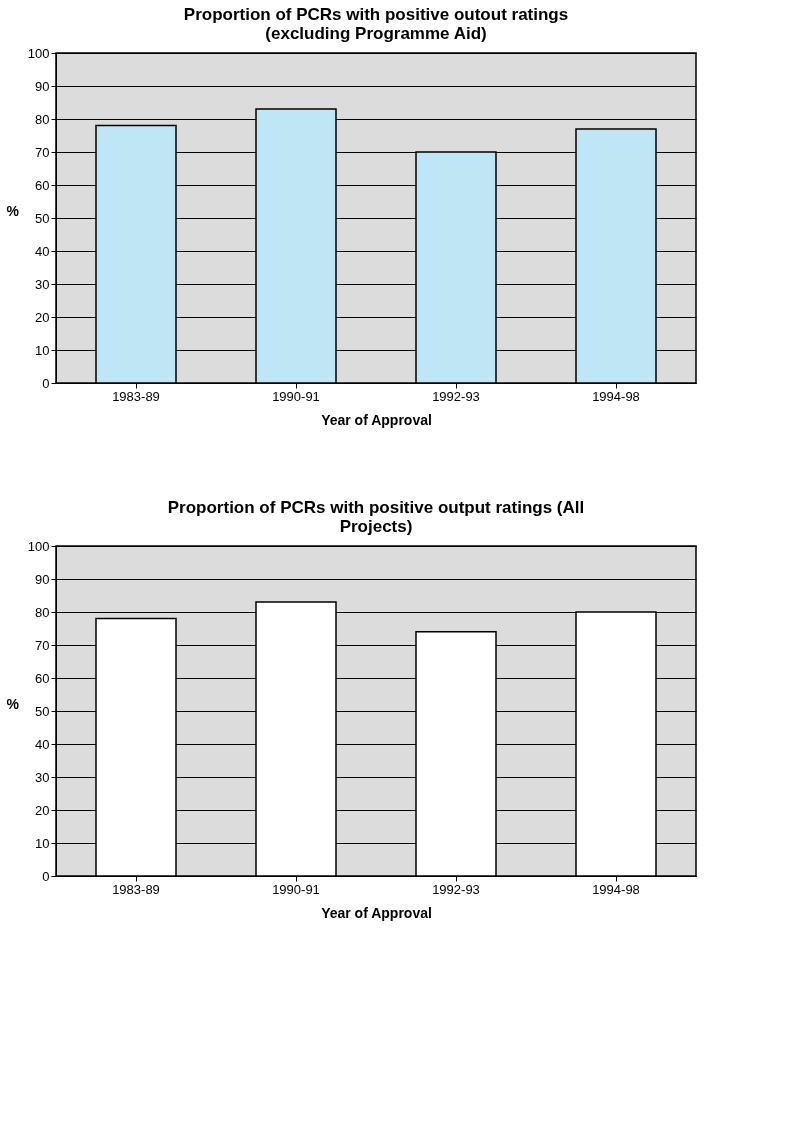 The width and height of the screenshot is (811, 1140). What do you see at coordinates (376, 24) in the screenshot?
I see `chart-title: Proportion of PCRs with positive outout ratings (excluding Programme Aid)` at bounding box center [376, 24].